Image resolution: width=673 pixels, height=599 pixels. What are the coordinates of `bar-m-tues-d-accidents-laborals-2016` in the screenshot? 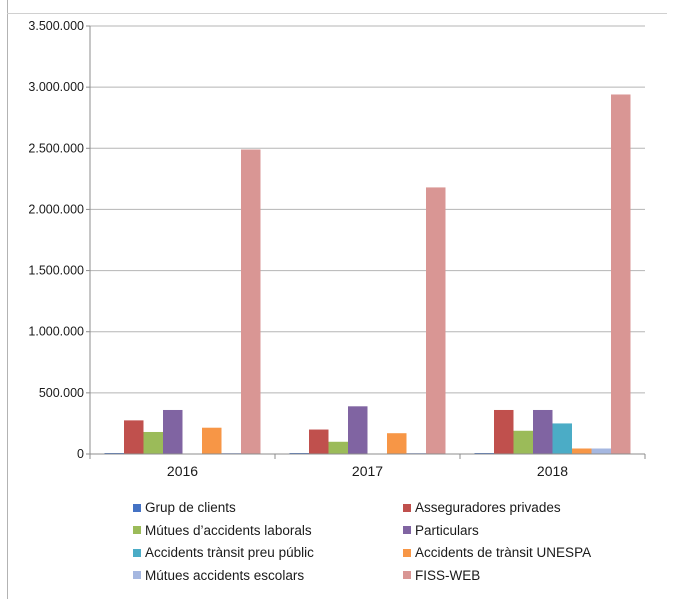 It's located at (153, 442).